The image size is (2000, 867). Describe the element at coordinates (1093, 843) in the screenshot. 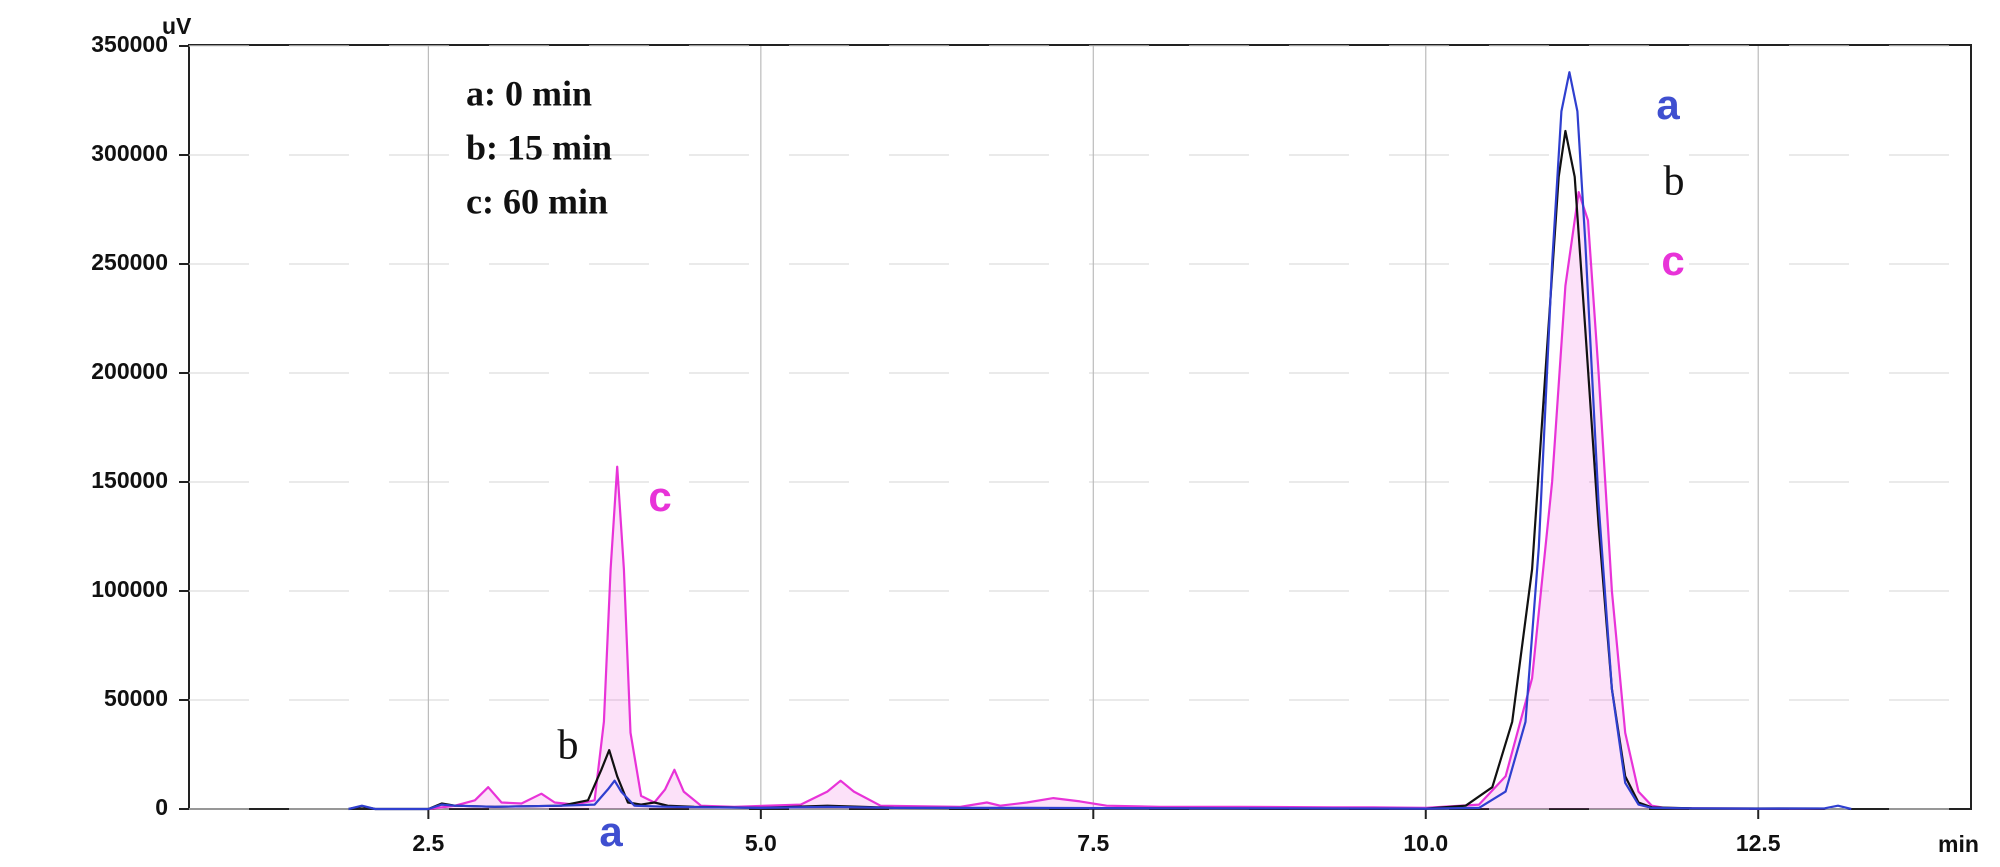

I see `x-tick-label: 7.5` at that location.